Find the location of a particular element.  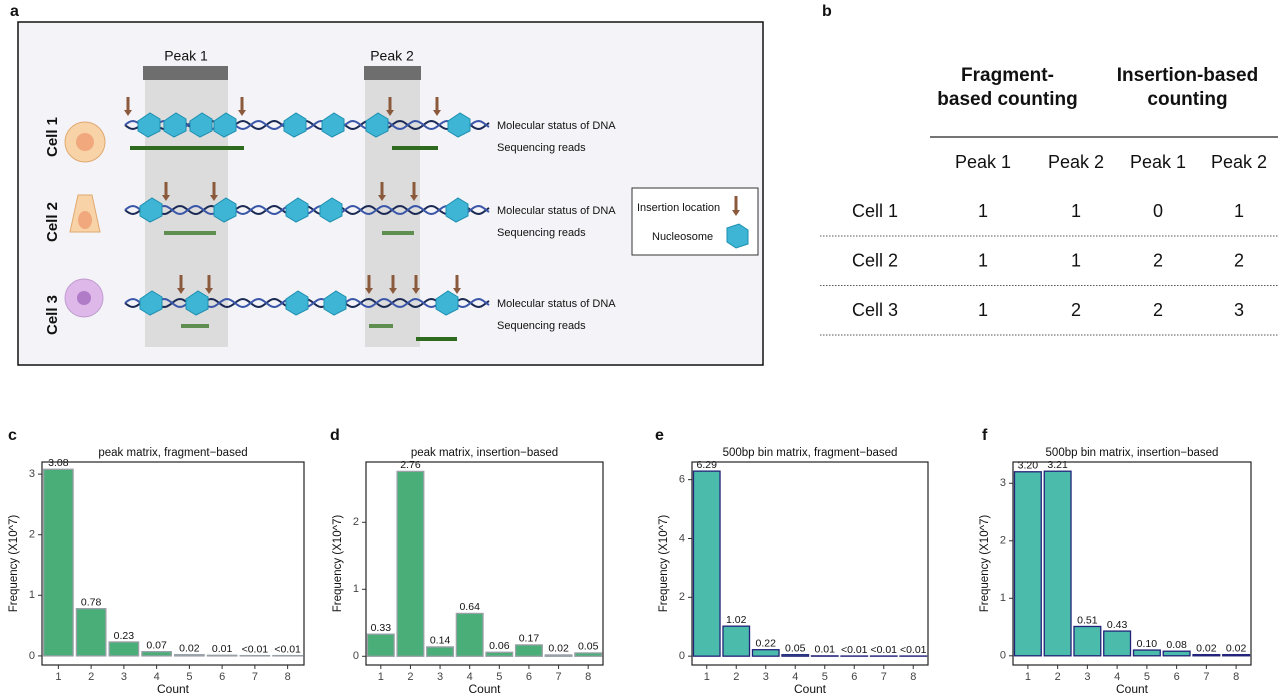

legend-arrow is located at coordinates (736, 213).